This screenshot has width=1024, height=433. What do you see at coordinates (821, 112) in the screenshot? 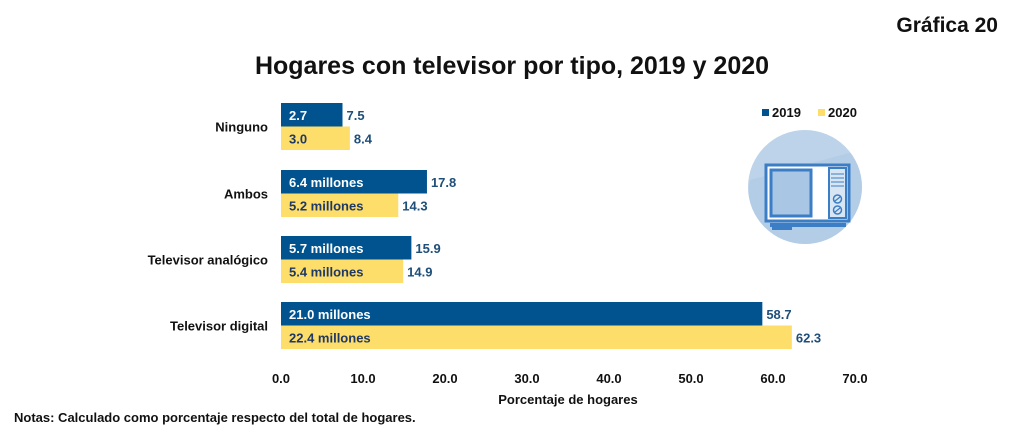
I see `legend-swatch-2020` at bounding box center [821, 112].